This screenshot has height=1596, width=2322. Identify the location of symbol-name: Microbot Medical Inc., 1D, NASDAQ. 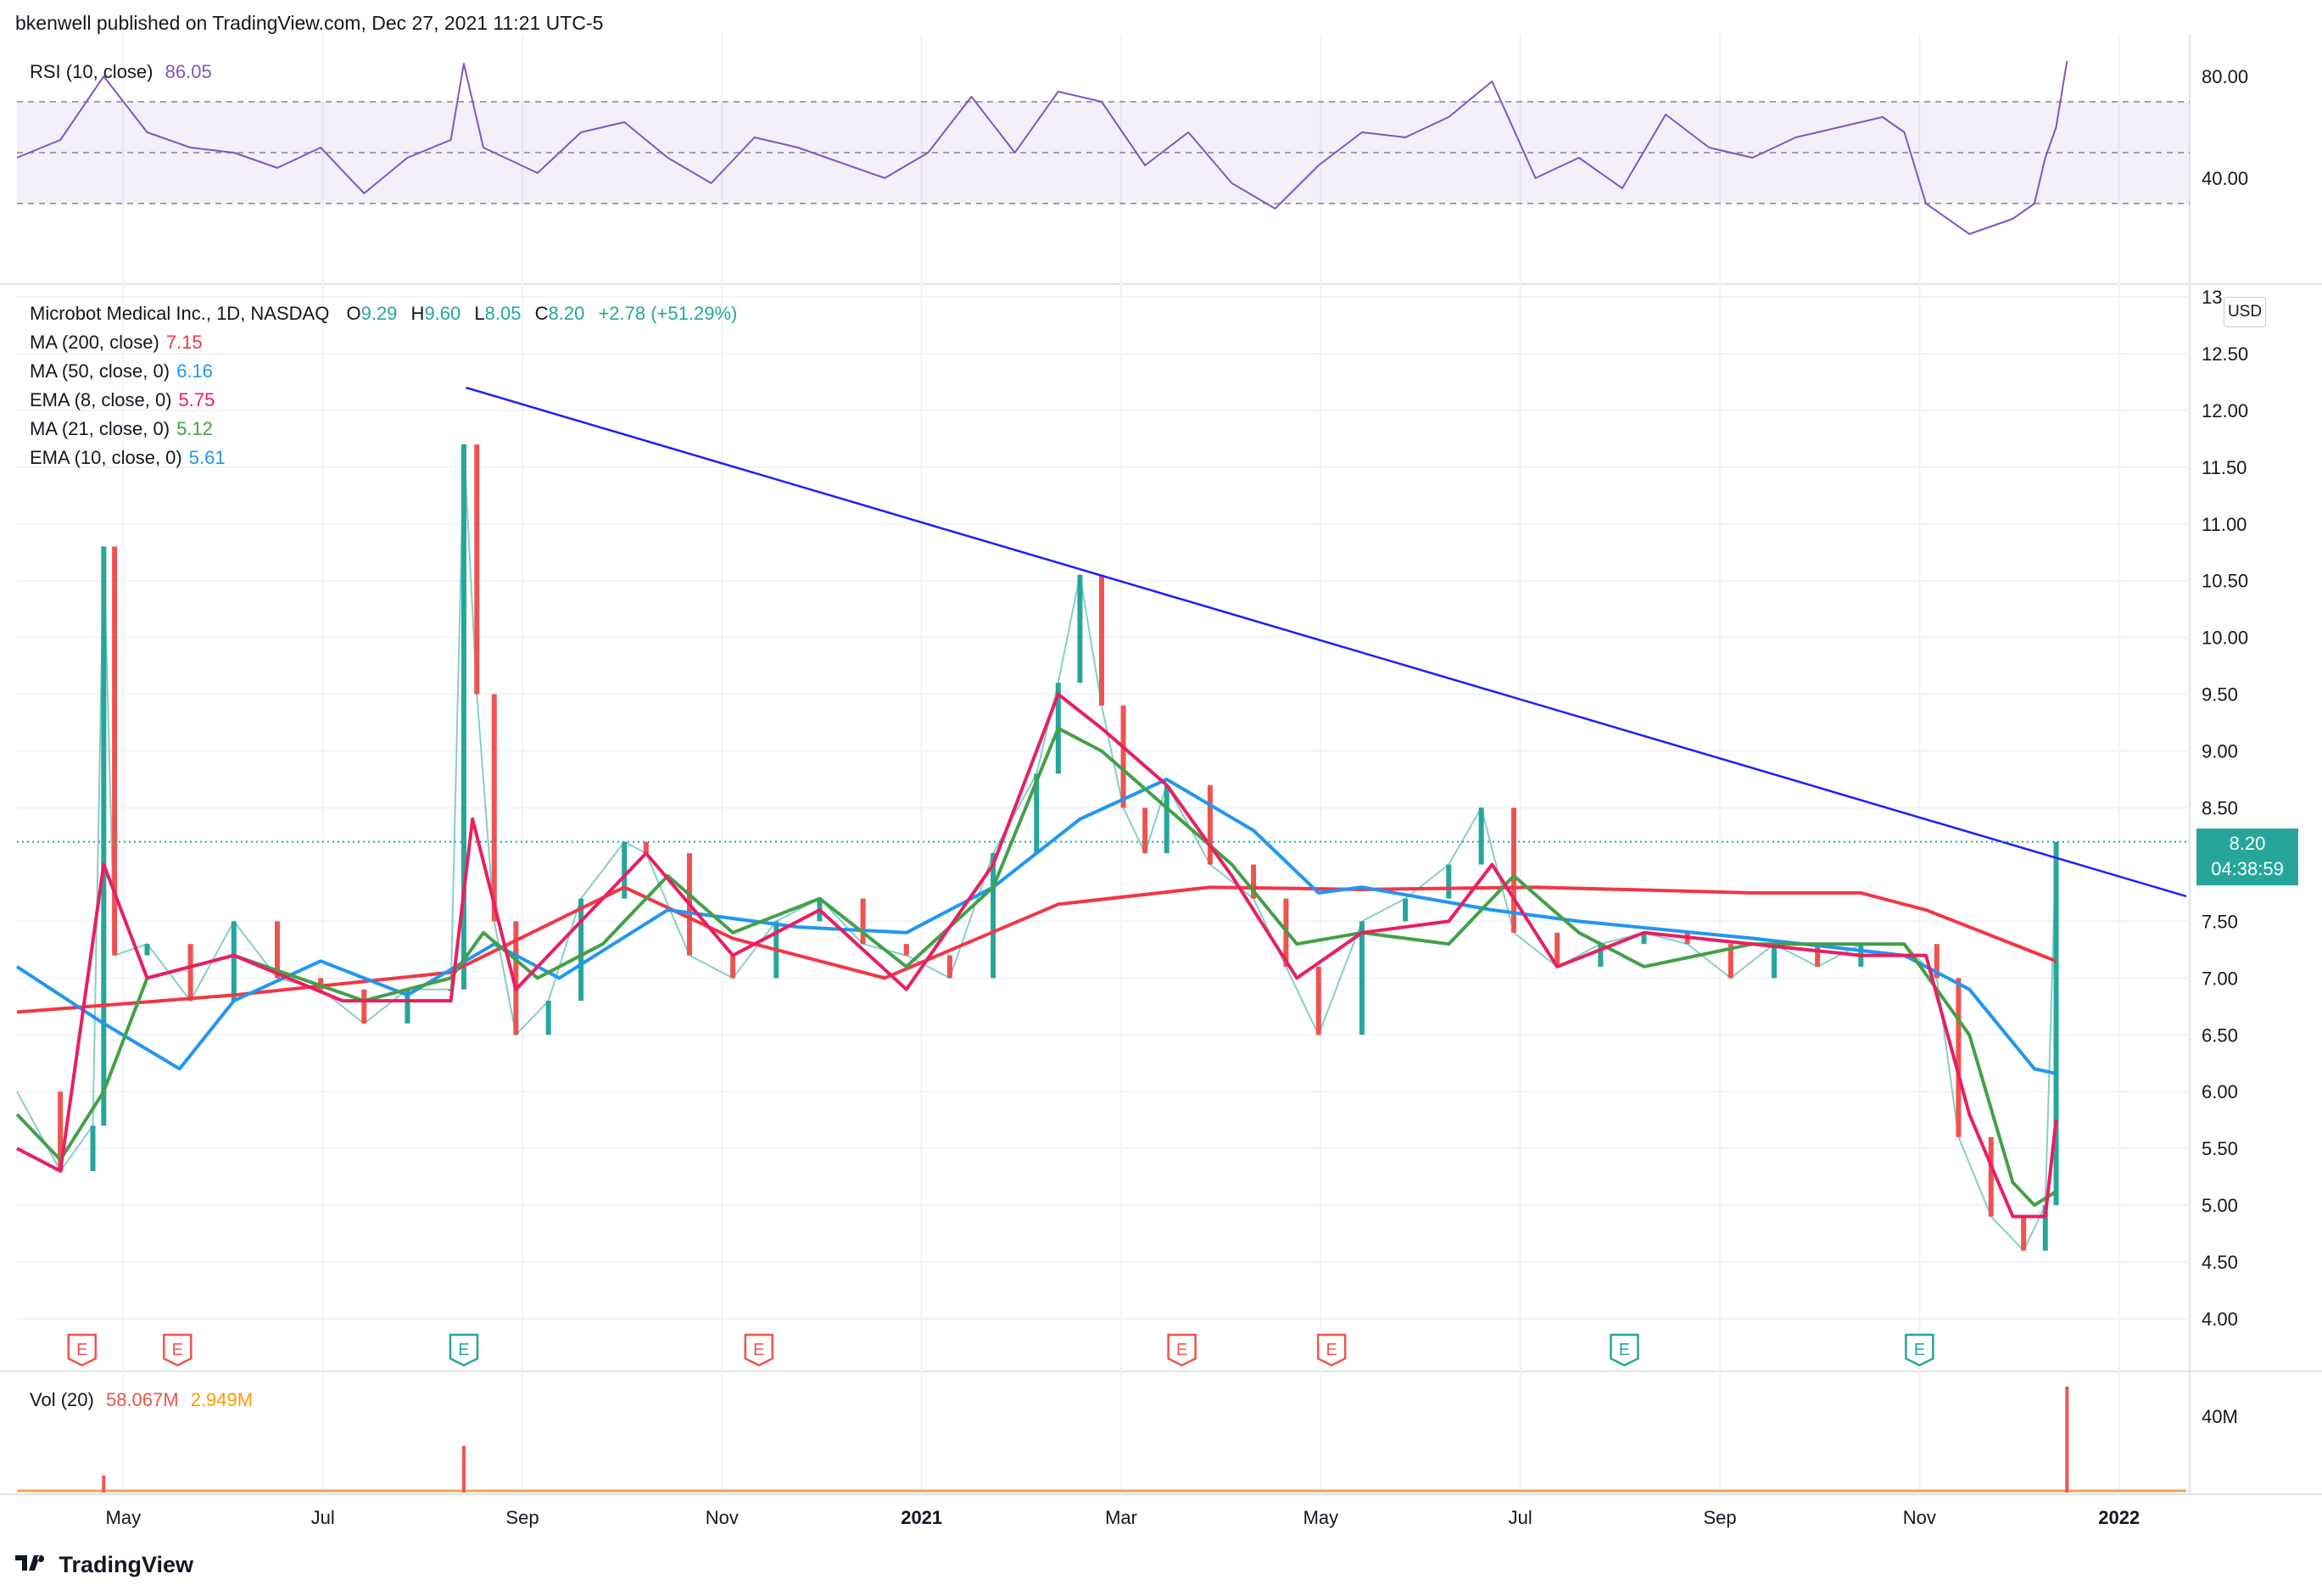
(180, 313).